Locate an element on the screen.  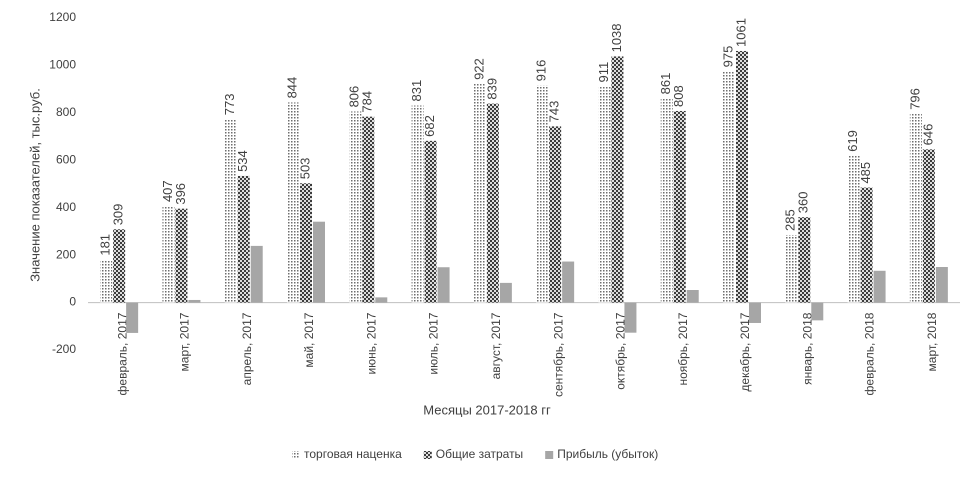
data-label: 861 is located at coordinates (665, 84).